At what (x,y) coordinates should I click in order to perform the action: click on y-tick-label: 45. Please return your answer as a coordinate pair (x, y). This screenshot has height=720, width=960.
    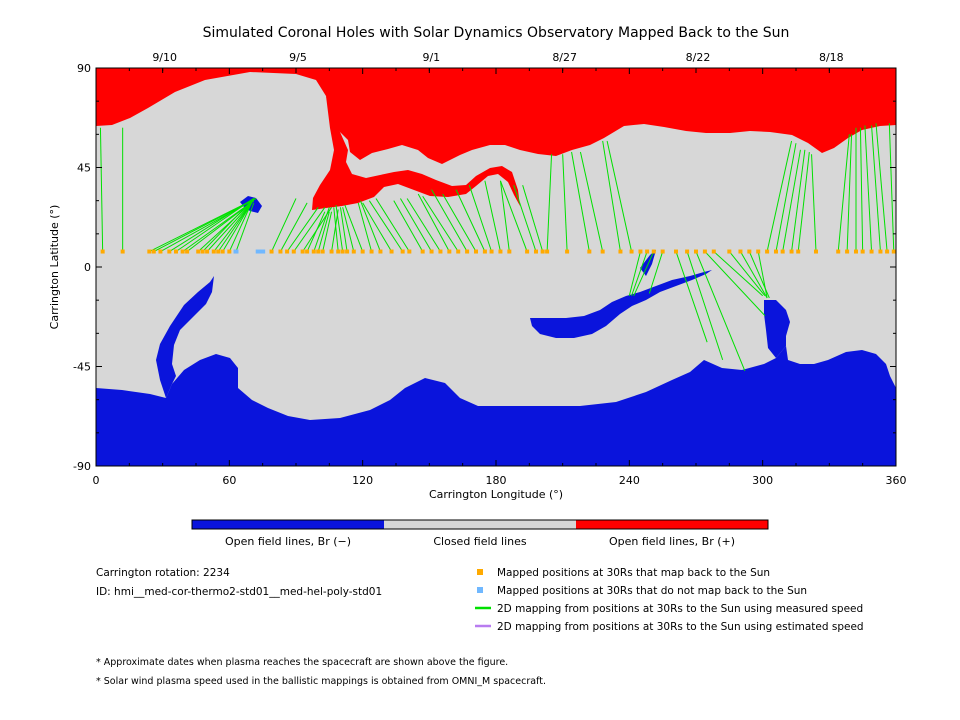
    Looking at the image, I should click on (84, 168).